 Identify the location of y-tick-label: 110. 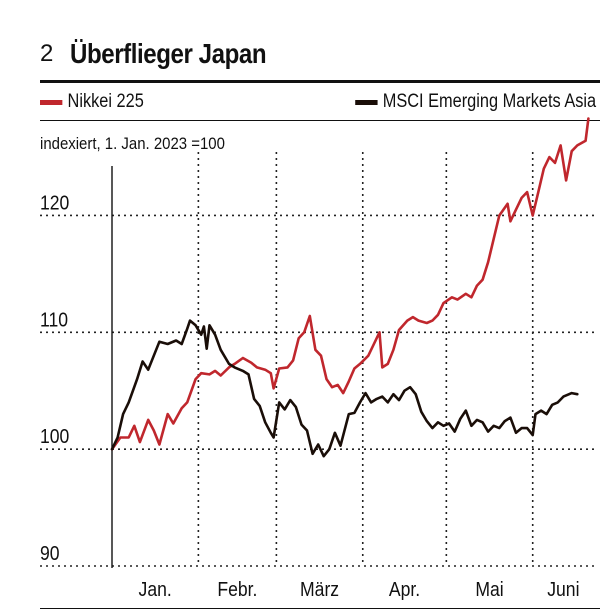
(54, 319).